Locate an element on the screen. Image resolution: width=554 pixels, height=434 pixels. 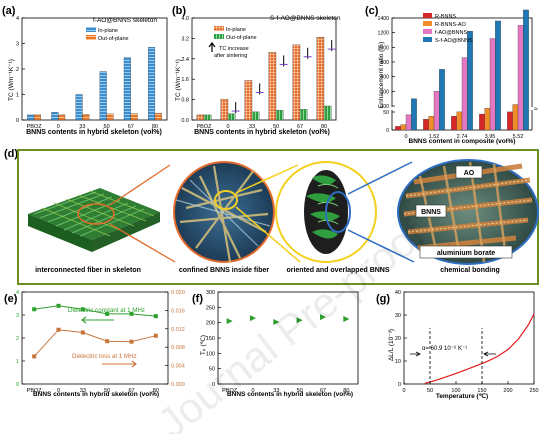
chart-e-constant-line is located at coordinates (95, 311).